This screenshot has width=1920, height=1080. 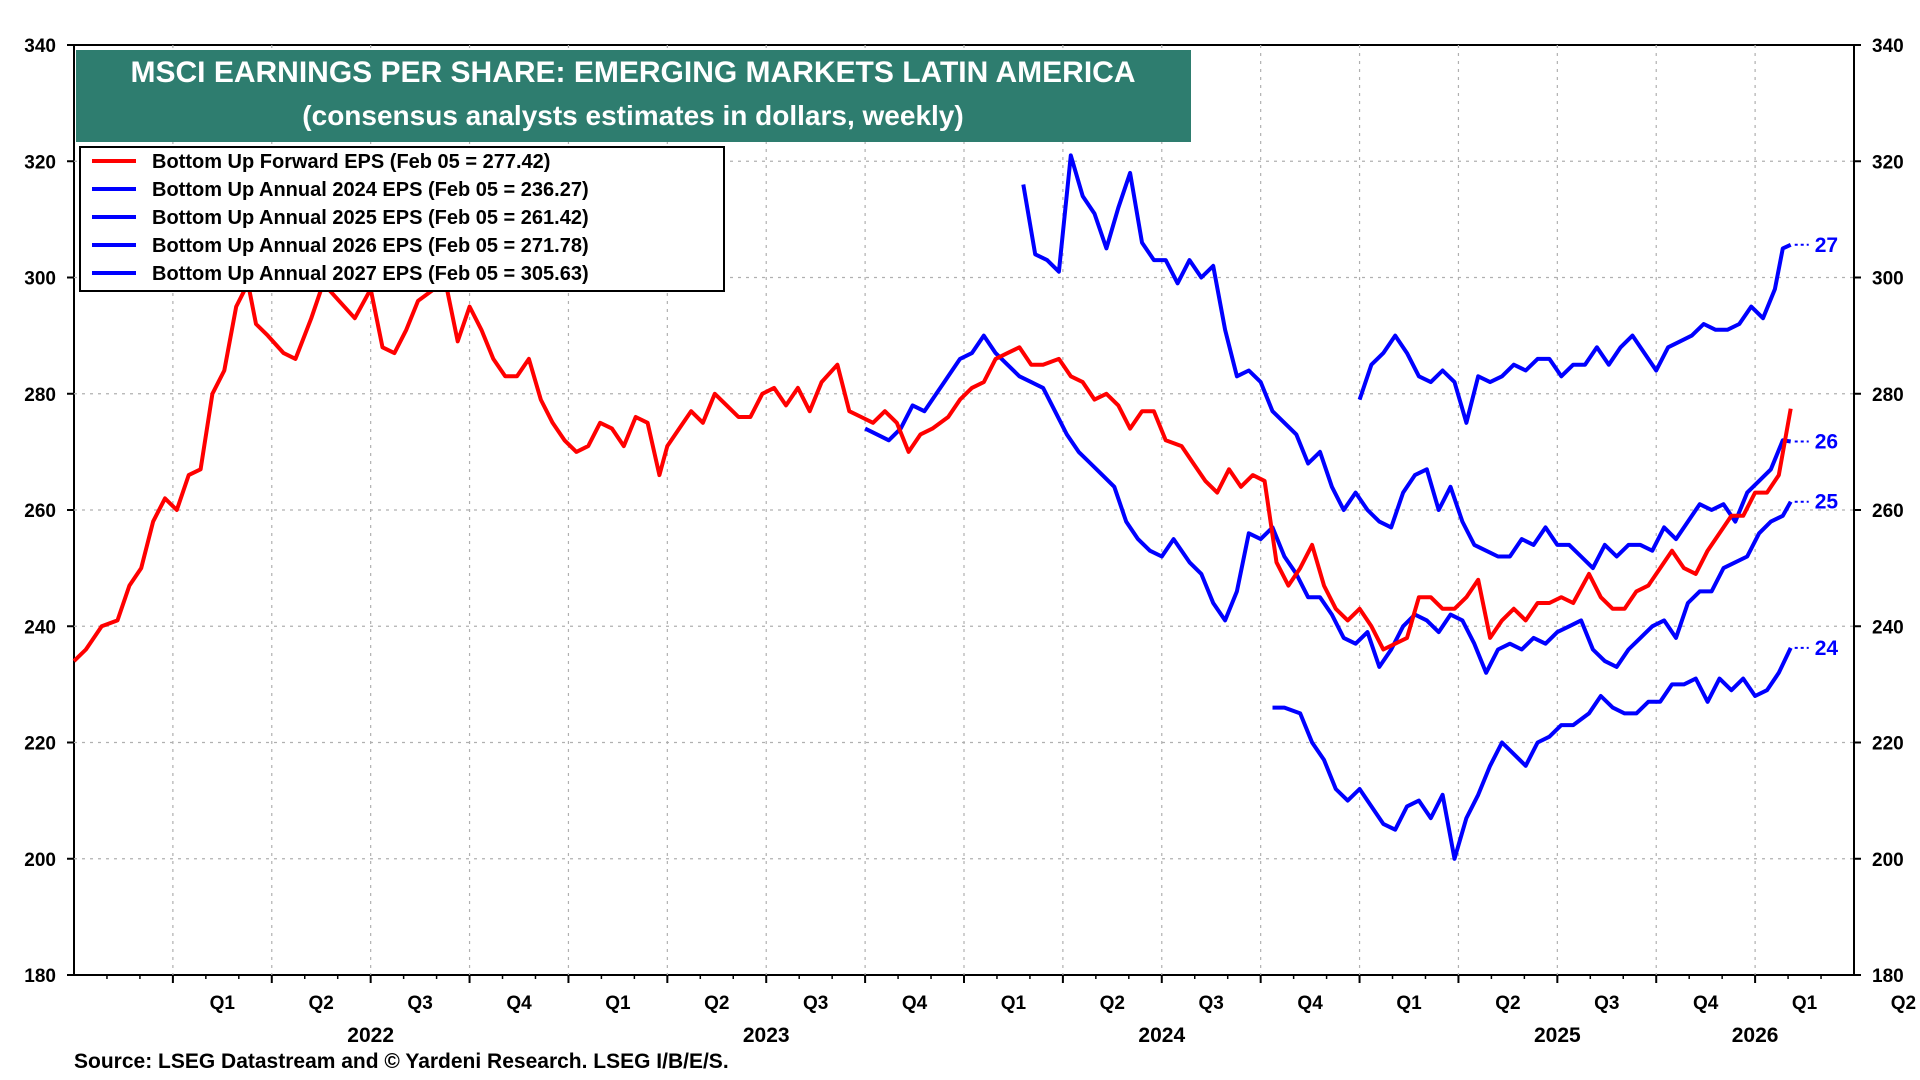 I want to click on year-label: 2024, so click(x=1161, y=1035).